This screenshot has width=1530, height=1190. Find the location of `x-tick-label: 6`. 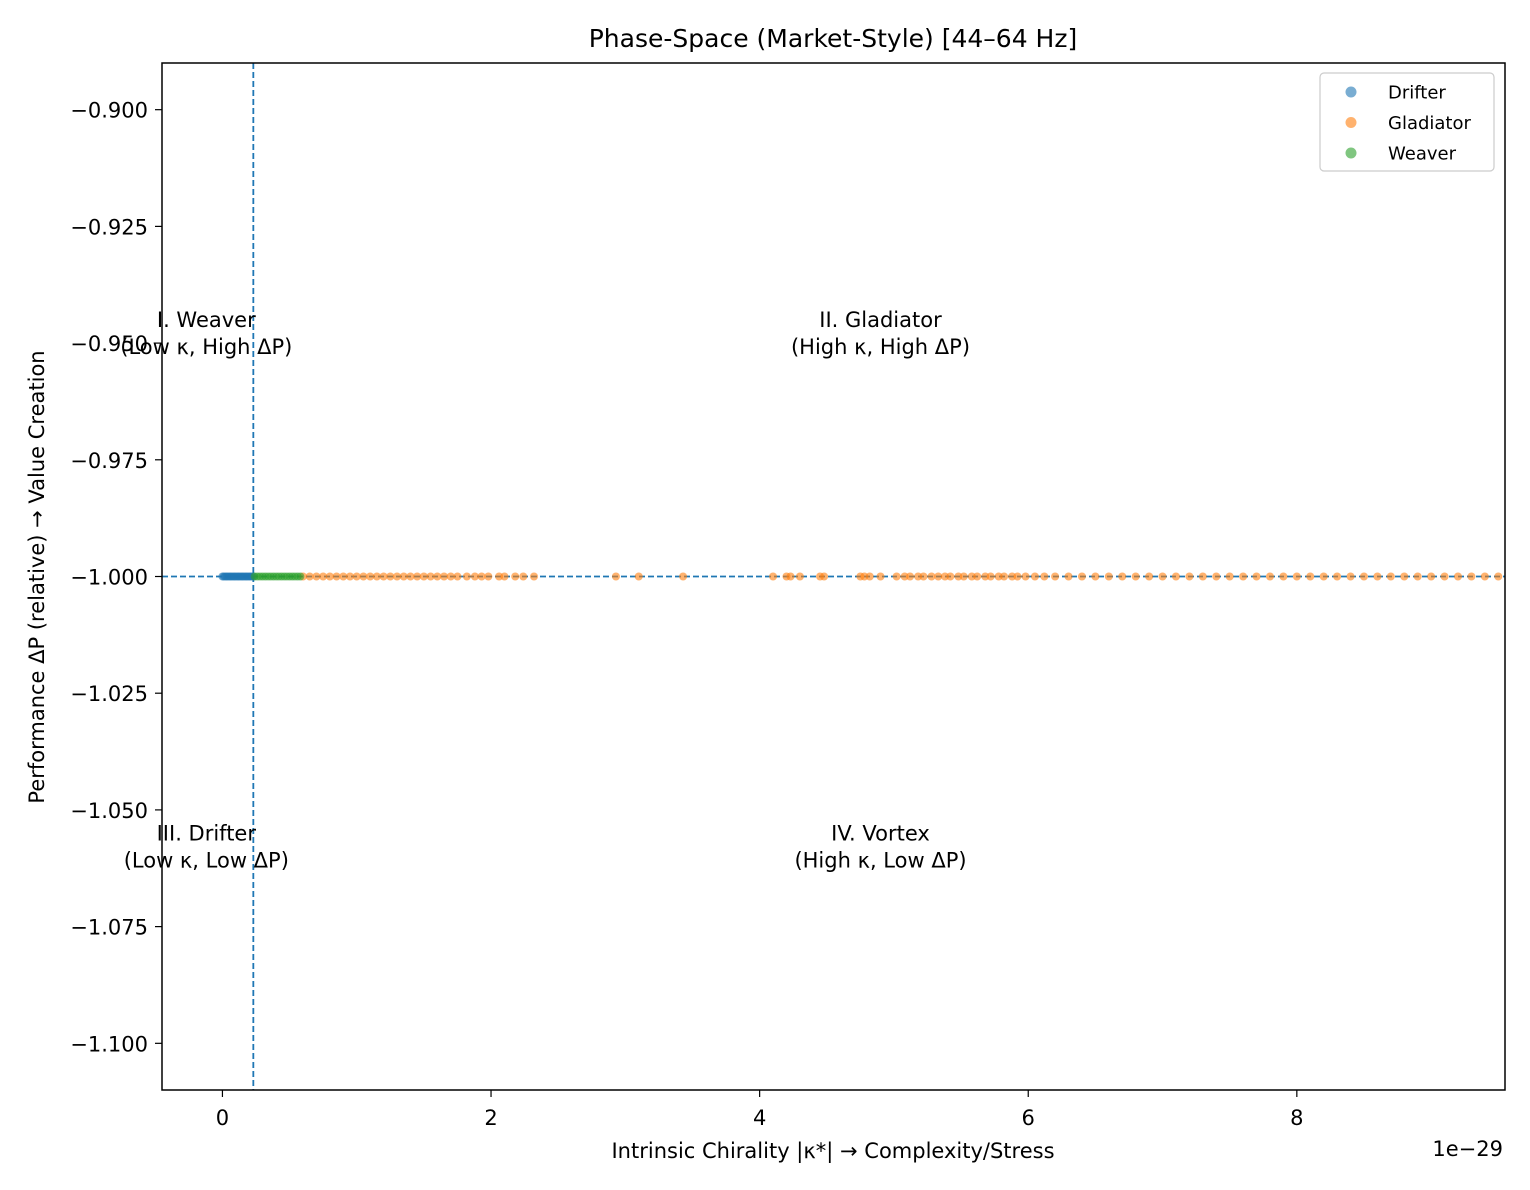

x-tick-label: 6 is located at coordinates (1028, 1118).